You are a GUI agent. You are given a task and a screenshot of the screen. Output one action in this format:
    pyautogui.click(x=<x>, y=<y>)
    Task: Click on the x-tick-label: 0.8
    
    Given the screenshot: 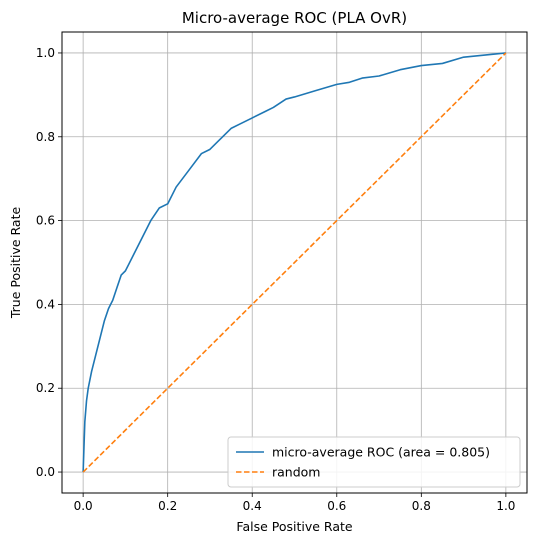 What is the action you would take?
    pyautogui.click(x=421, y=506)
    